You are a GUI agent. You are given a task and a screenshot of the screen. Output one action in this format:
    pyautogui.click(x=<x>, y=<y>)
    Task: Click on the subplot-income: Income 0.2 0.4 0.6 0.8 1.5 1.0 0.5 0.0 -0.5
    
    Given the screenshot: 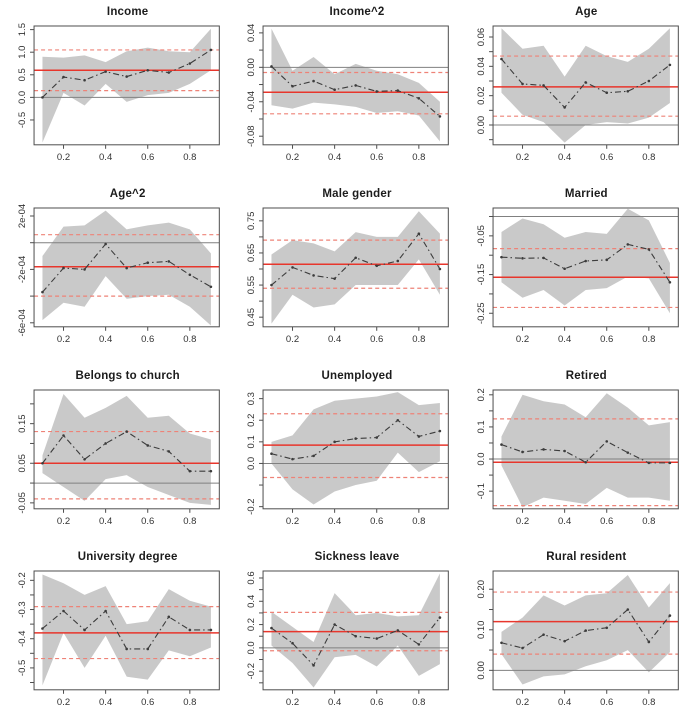 What is the action you would take?
    pyautogui.click(x=114, y=91)
    